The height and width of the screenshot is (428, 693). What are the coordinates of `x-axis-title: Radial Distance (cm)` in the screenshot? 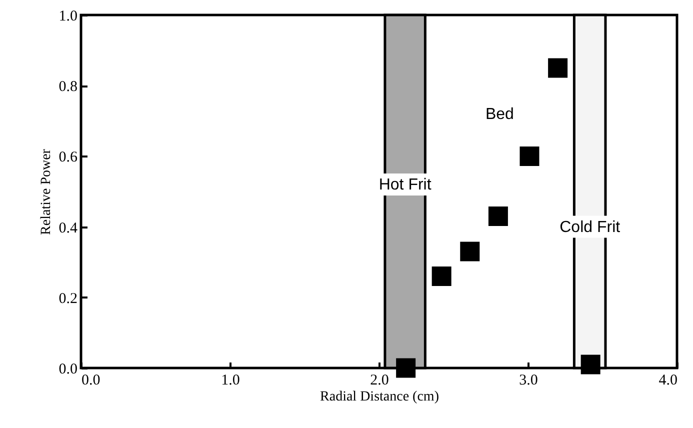 It's located at (380, 397).